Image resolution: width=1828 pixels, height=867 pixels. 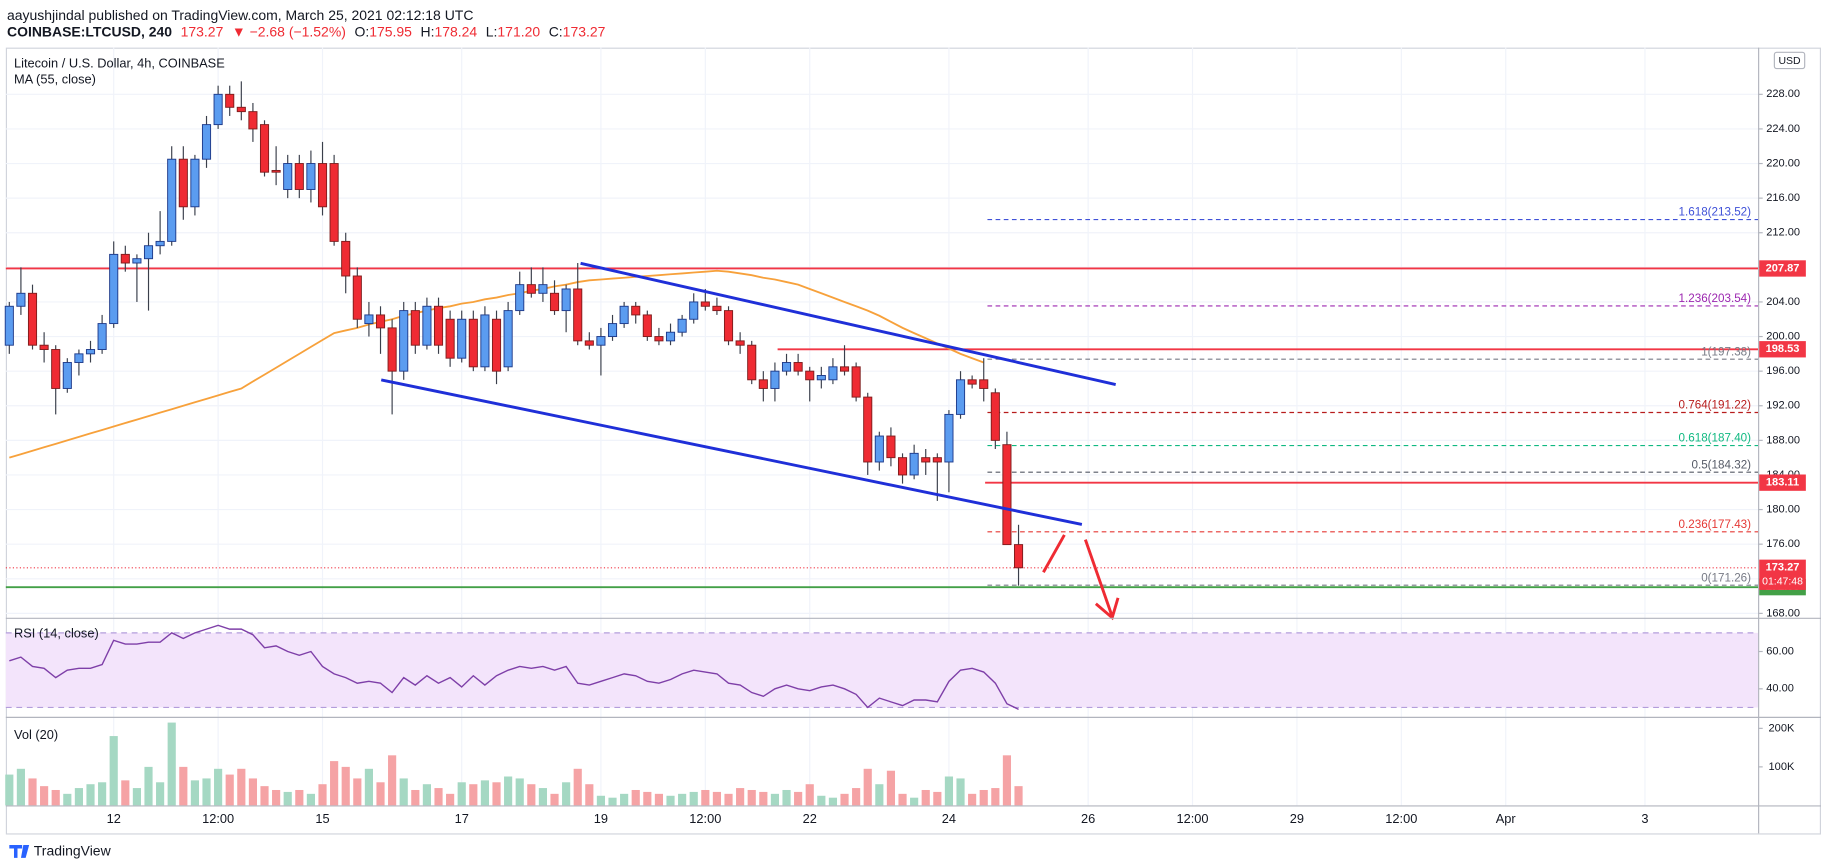 I want to click on symbol: COINBASE:LTCUSD, 240, so click(x=89, y=31).